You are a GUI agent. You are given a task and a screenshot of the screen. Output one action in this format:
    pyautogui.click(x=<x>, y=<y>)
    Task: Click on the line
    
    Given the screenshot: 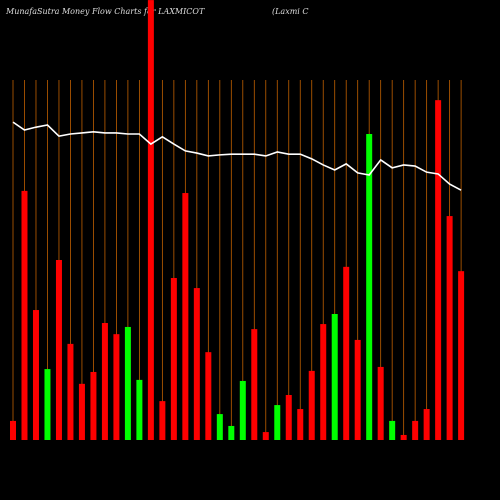 What is the action you would take?
    pyautogui.click(x=237, y=156)
    